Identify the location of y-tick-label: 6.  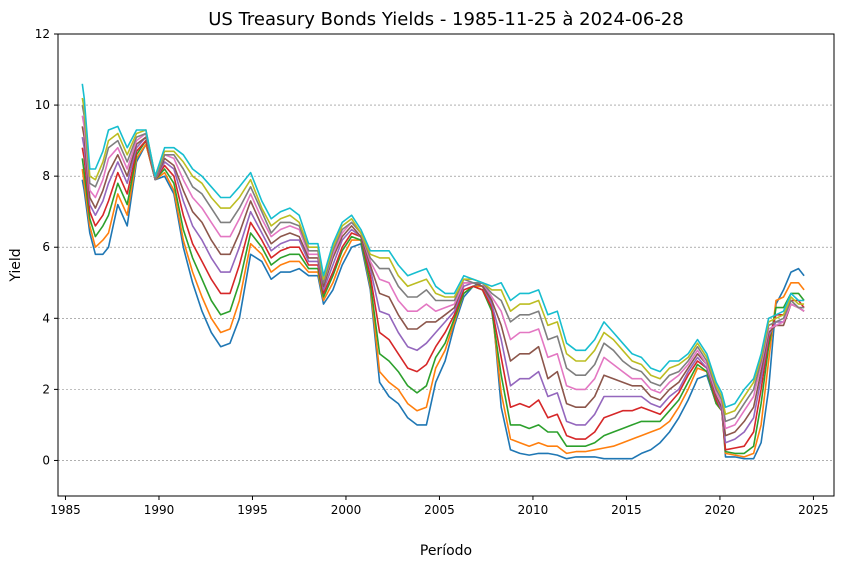
(46, 247).